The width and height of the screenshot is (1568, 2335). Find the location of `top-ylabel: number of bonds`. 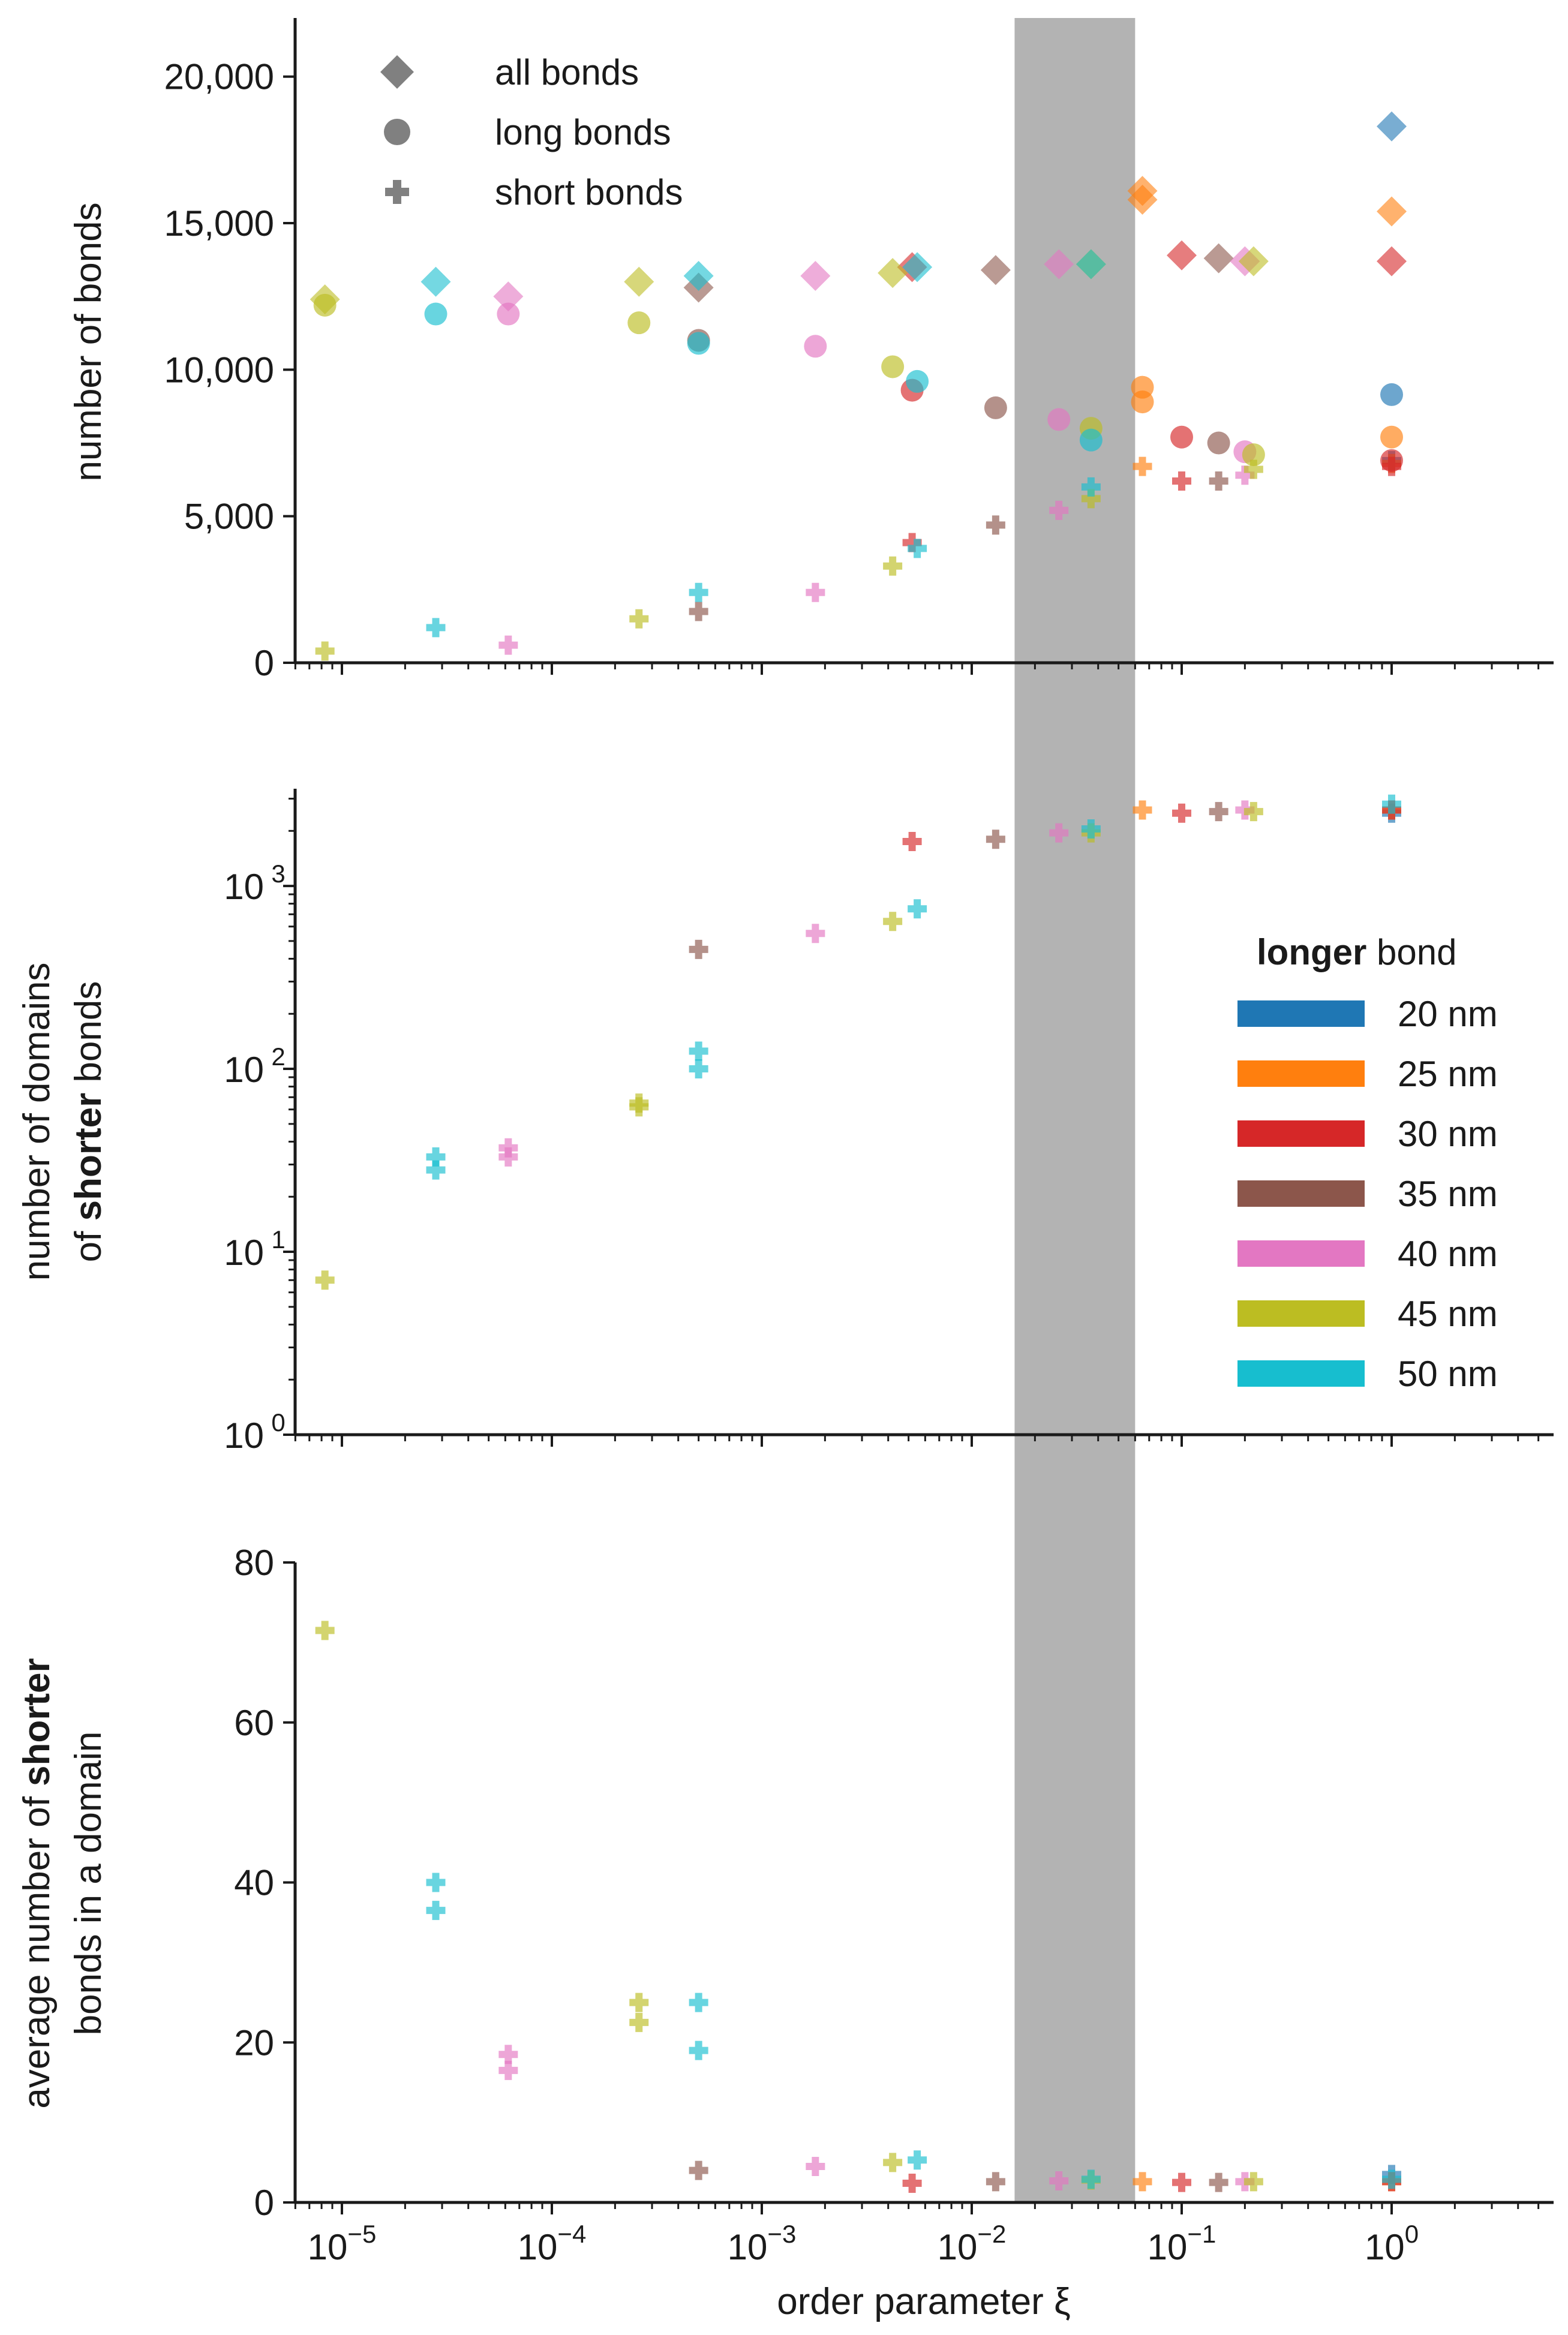

top-ylabel: number of bonds is located at coordinates (88, 341).